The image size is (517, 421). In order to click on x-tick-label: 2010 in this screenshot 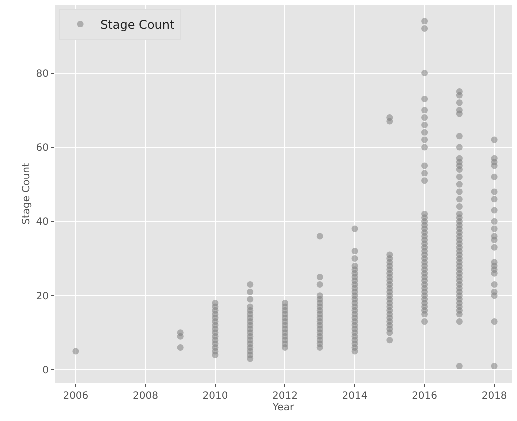, I will do `click(215, 396)`.